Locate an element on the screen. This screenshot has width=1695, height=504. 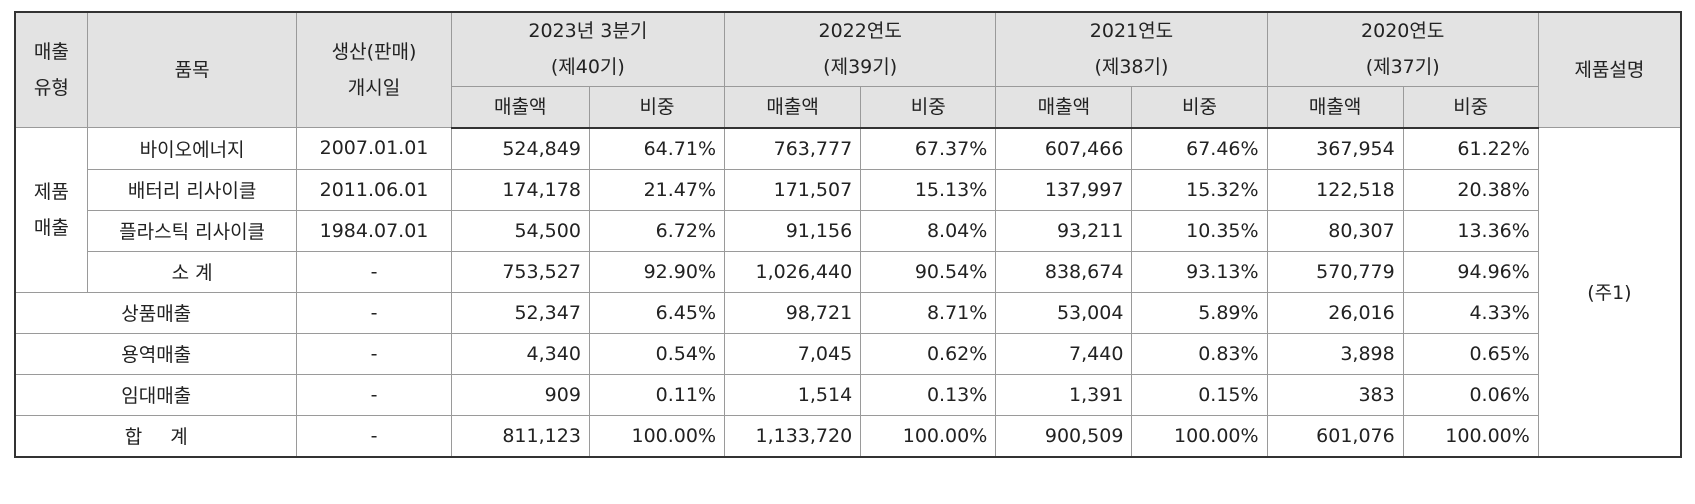
ratio-cell: 67.37% is located at coordinates (928, 148).